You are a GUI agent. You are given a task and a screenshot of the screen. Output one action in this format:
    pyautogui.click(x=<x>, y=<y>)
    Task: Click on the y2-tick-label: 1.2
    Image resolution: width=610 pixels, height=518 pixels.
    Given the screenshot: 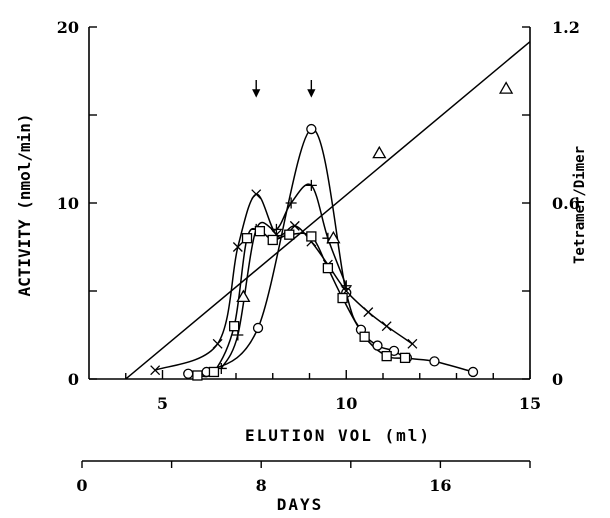 What is the action you would take?
    pyautogui.click(x=566, y=27)
    